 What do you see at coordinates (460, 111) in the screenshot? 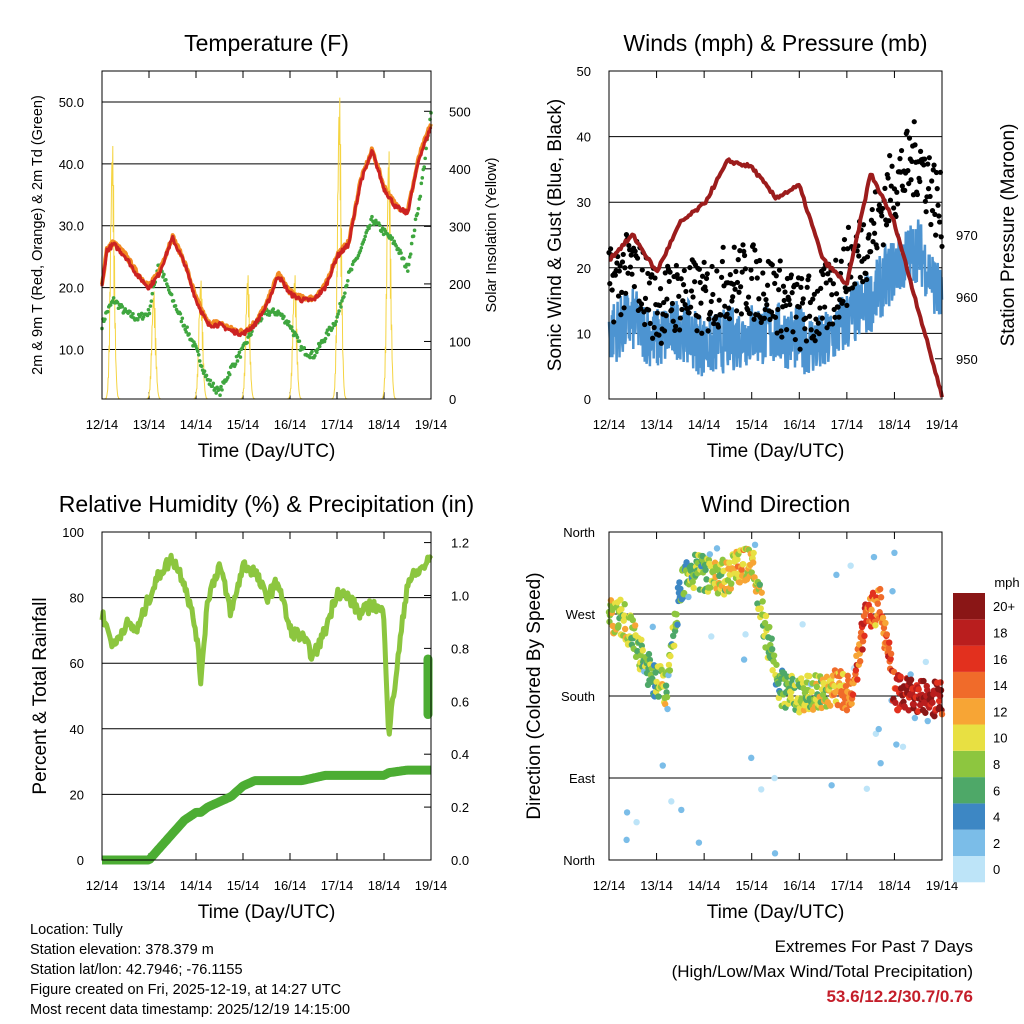
I see `temp-ytick2-label: 500` at bounding box center [460, 111].